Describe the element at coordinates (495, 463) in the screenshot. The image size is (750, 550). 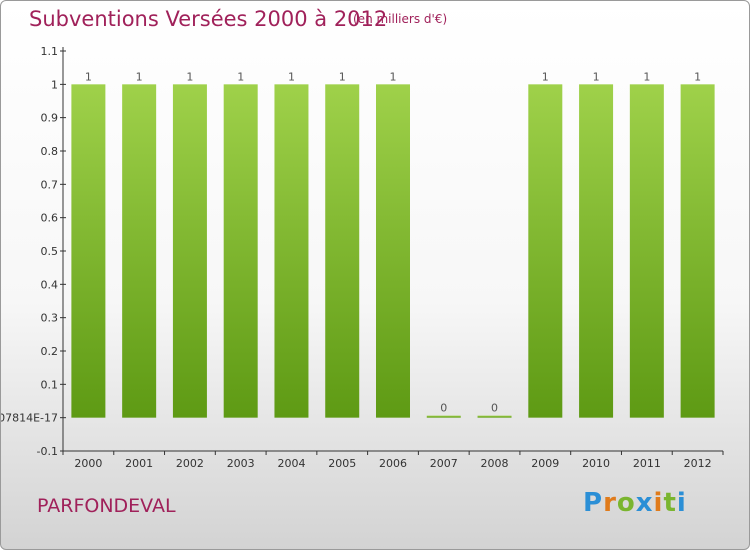
I see `x-tick-label: 2008` at that location.